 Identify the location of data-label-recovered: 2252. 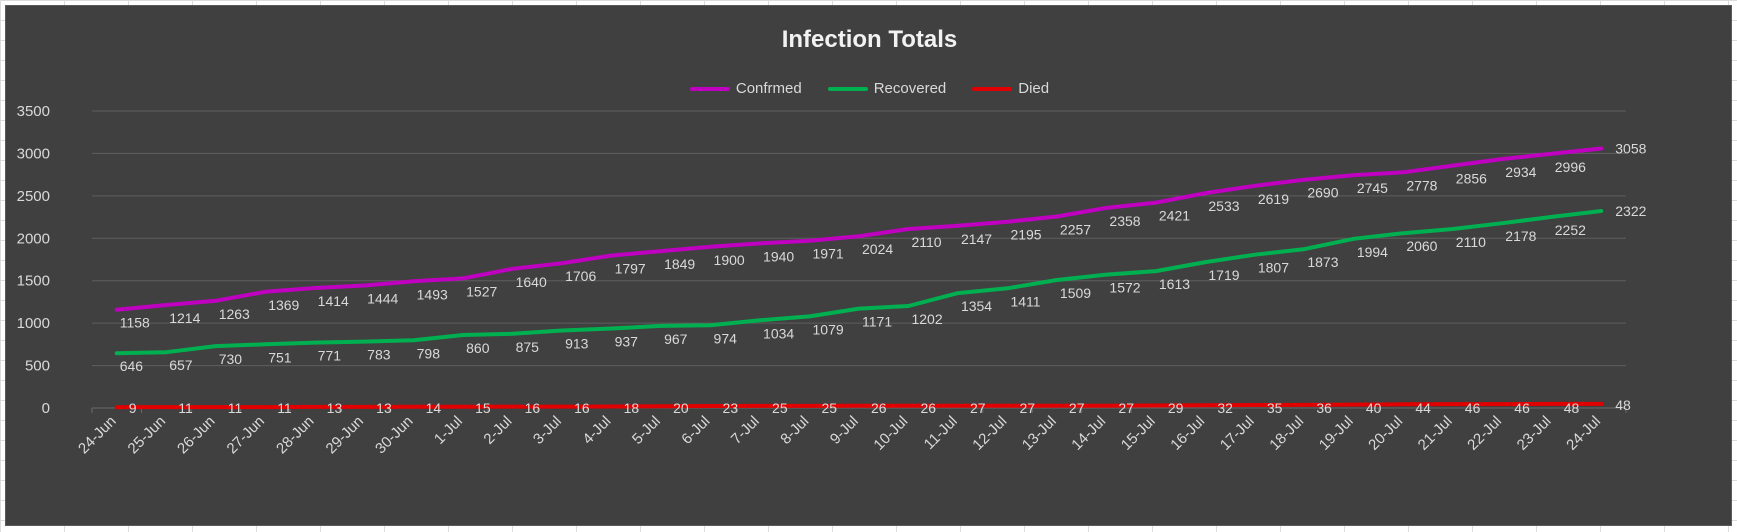
(1570, 230).